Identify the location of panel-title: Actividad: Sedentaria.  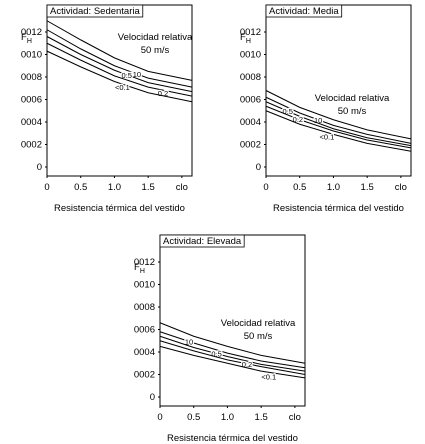
(95, 11).